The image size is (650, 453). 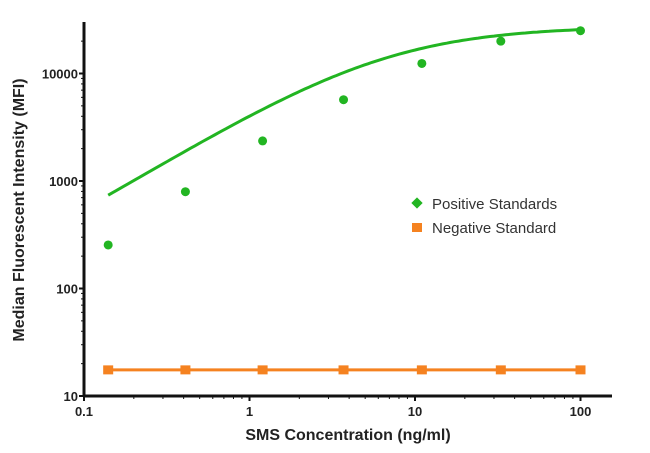 I want to click on x-ticks: 0.1 1 10 100, so click(x=333, y=407).